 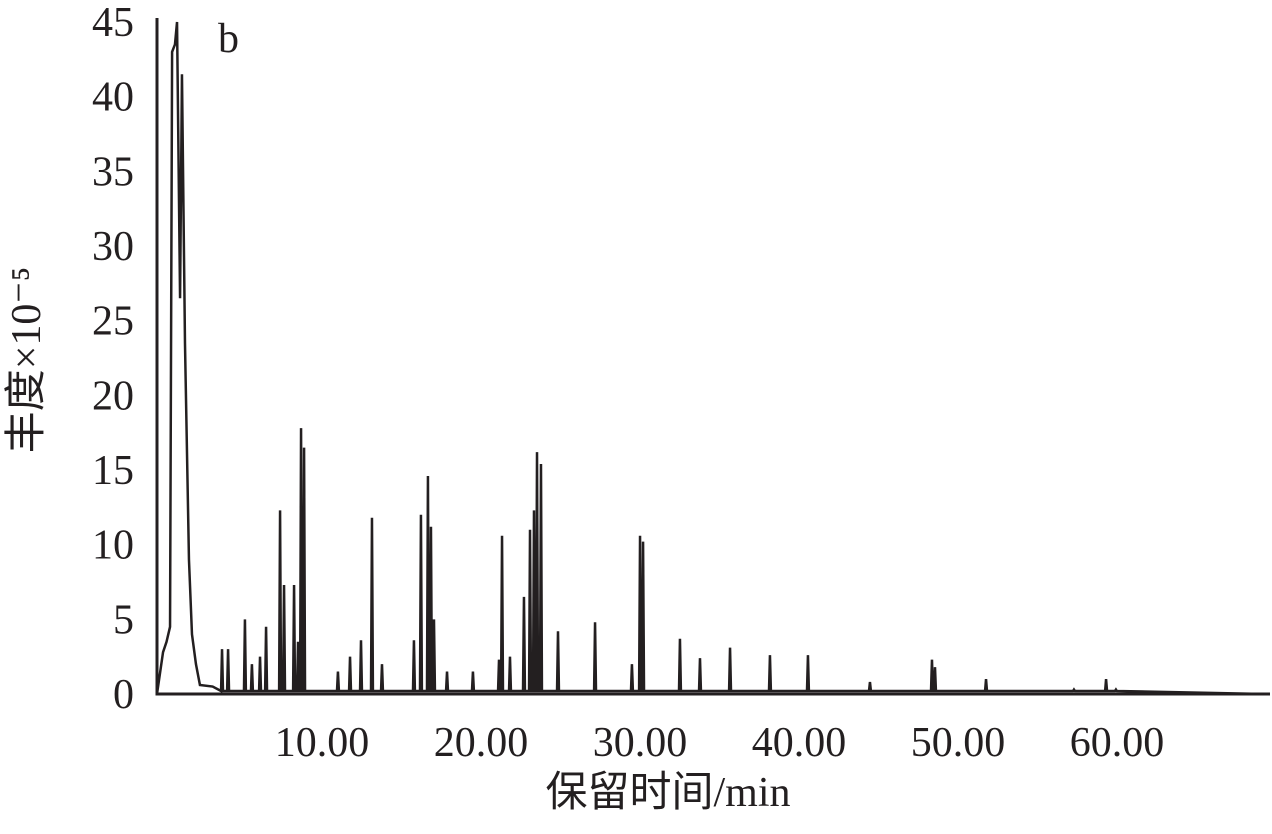 I want to click on x-tick-label: 50.00, so click(x=958, y=743).